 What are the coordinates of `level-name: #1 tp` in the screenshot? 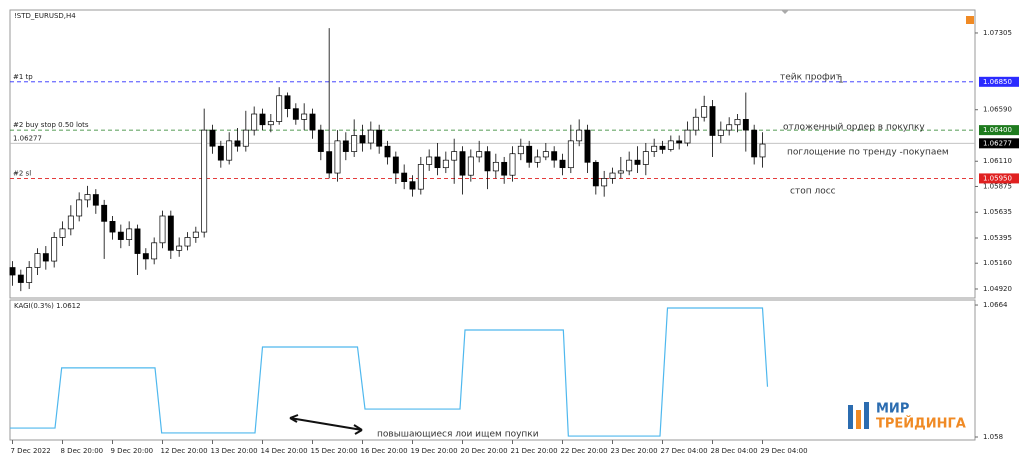 It's located at (23, 77).